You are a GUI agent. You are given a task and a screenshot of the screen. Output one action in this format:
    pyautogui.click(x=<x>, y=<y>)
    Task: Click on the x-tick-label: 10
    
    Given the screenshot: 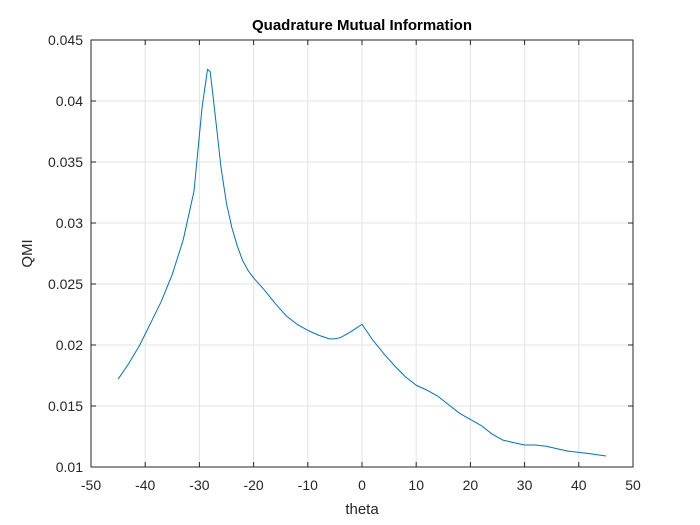 What is the action you would take?
    pyautogui.click(x=416, y=485)
    